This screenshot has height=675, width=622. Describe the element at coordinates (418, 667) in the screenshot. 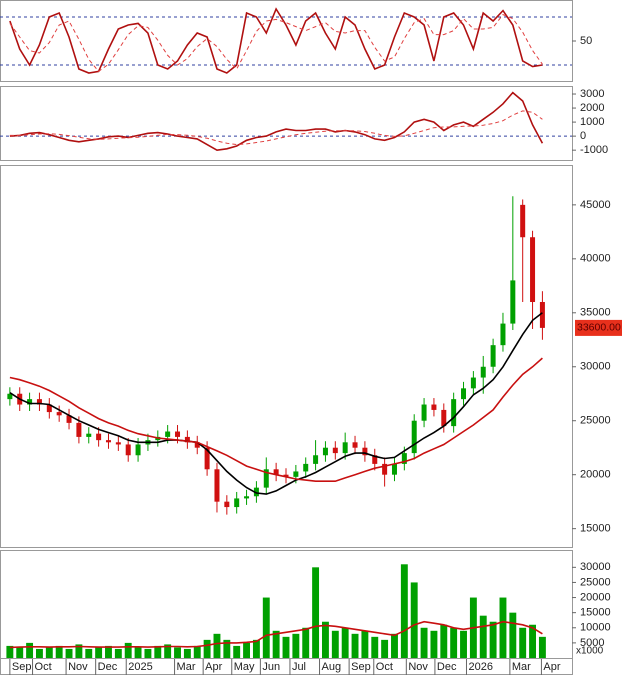

I see `x-tick-label: Nov` at that location.